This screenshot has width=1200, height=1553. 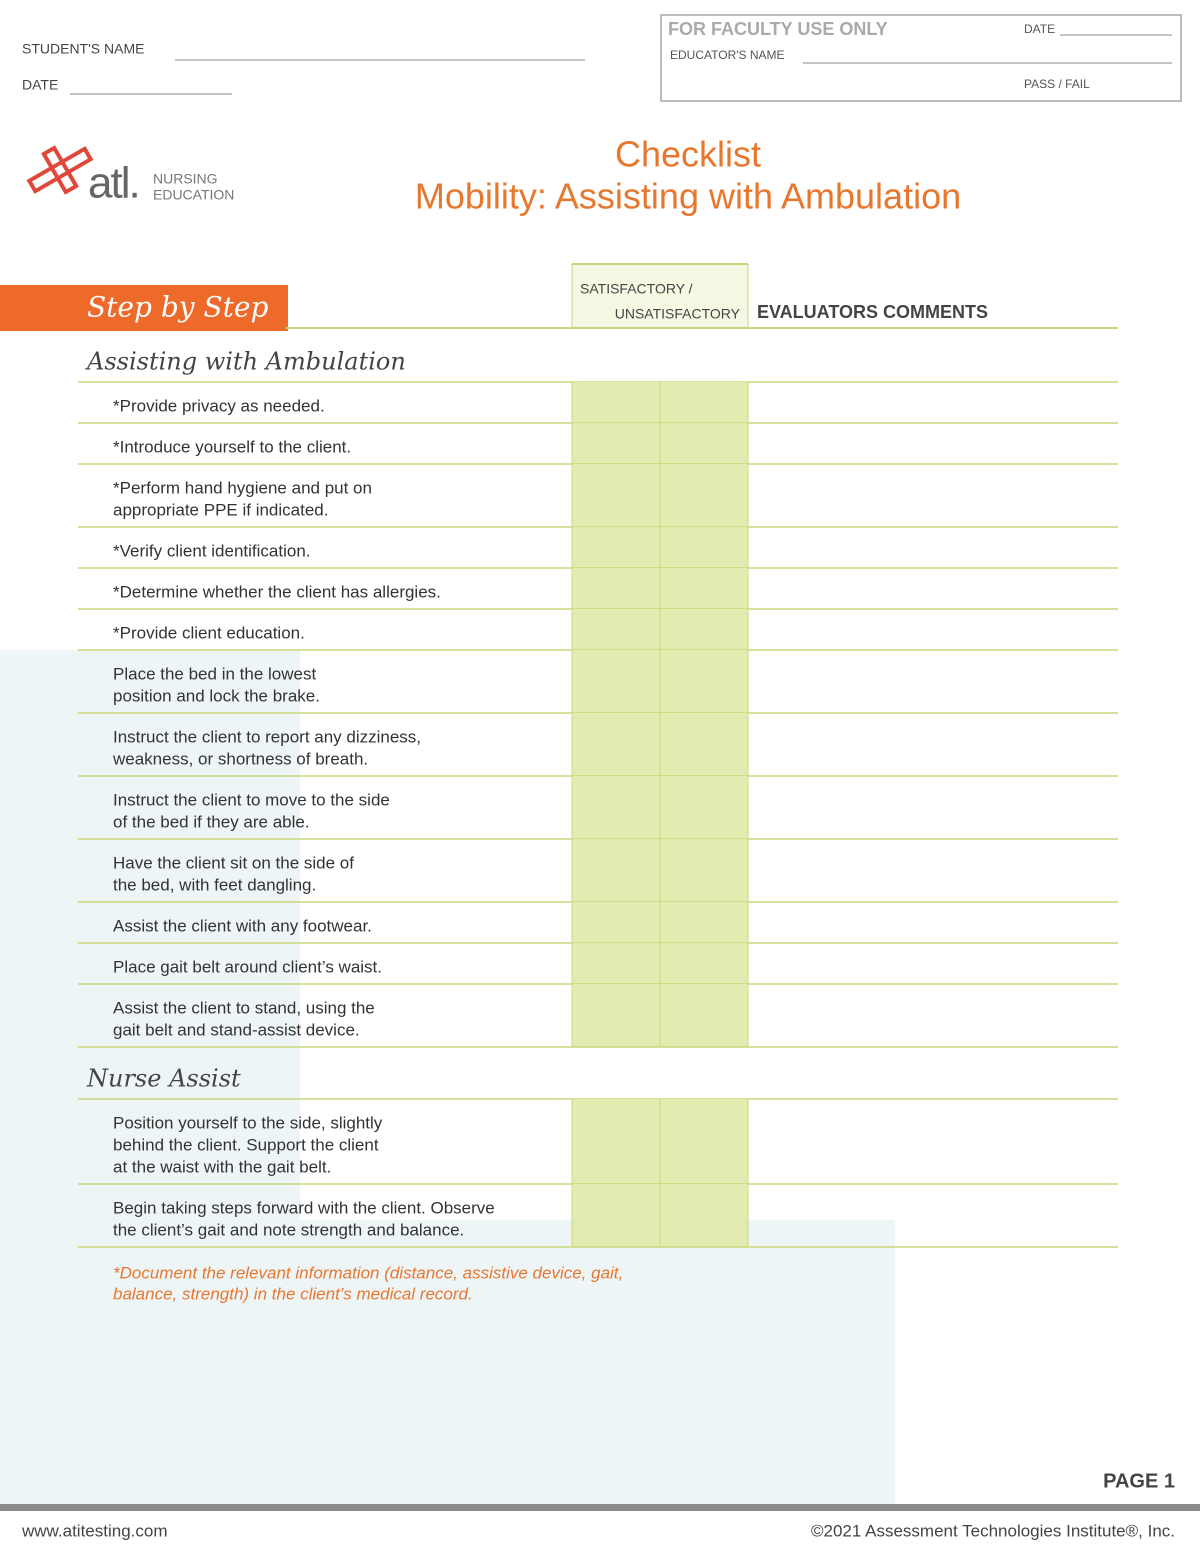 What do you see at coordinates (678, 314) in the screenshot?
I see `column-header: UNSATISFACTORY` at bounding box center [678, 314].